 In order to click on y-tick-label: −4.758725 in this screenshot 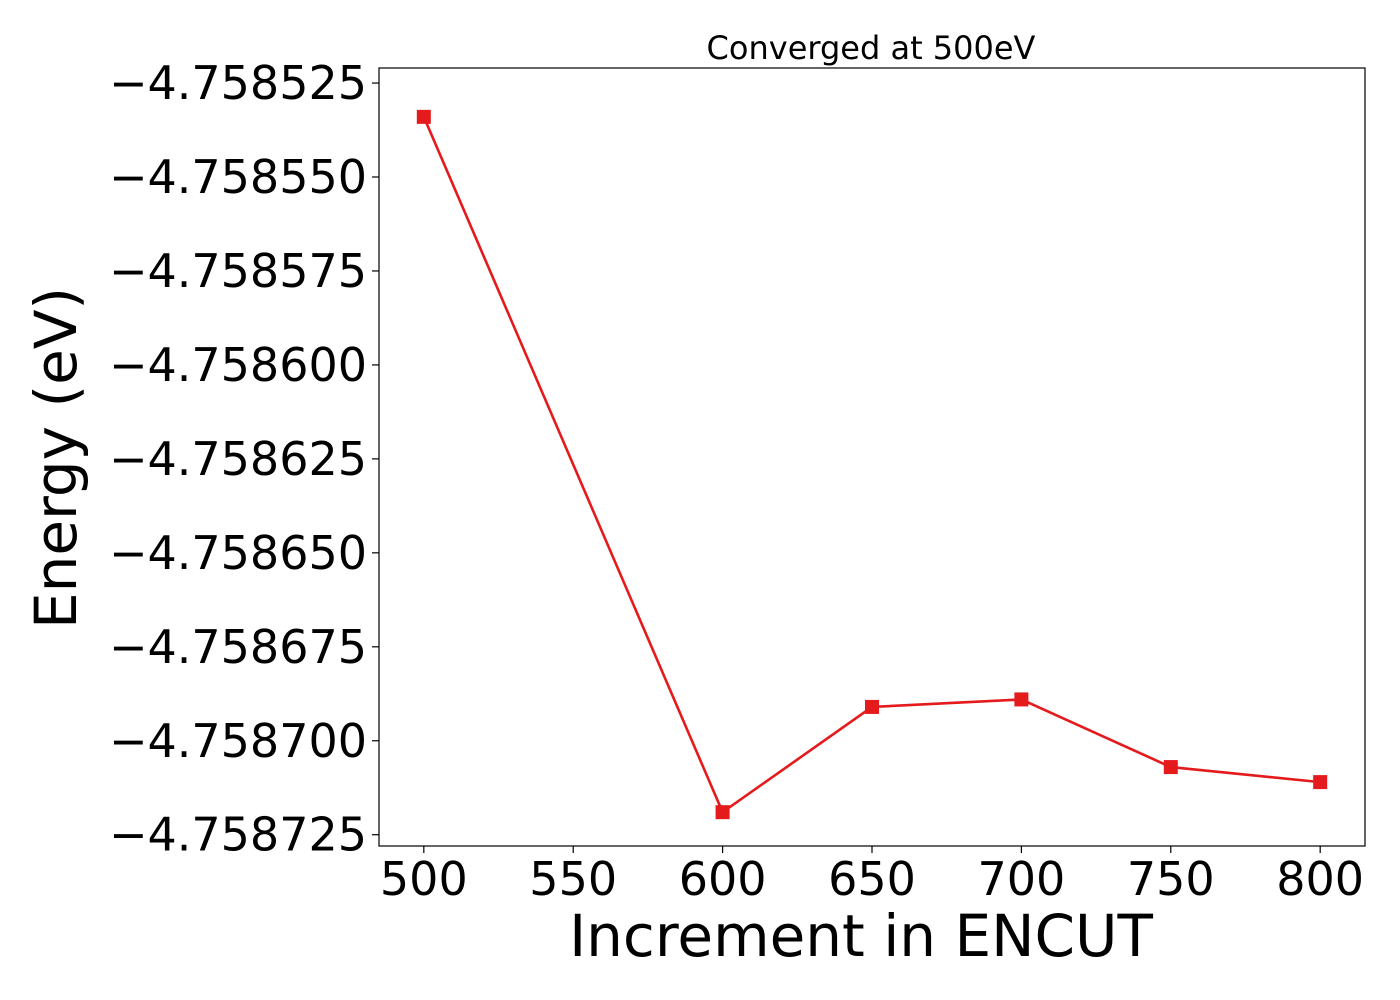, I will do `click(238, 835)`.